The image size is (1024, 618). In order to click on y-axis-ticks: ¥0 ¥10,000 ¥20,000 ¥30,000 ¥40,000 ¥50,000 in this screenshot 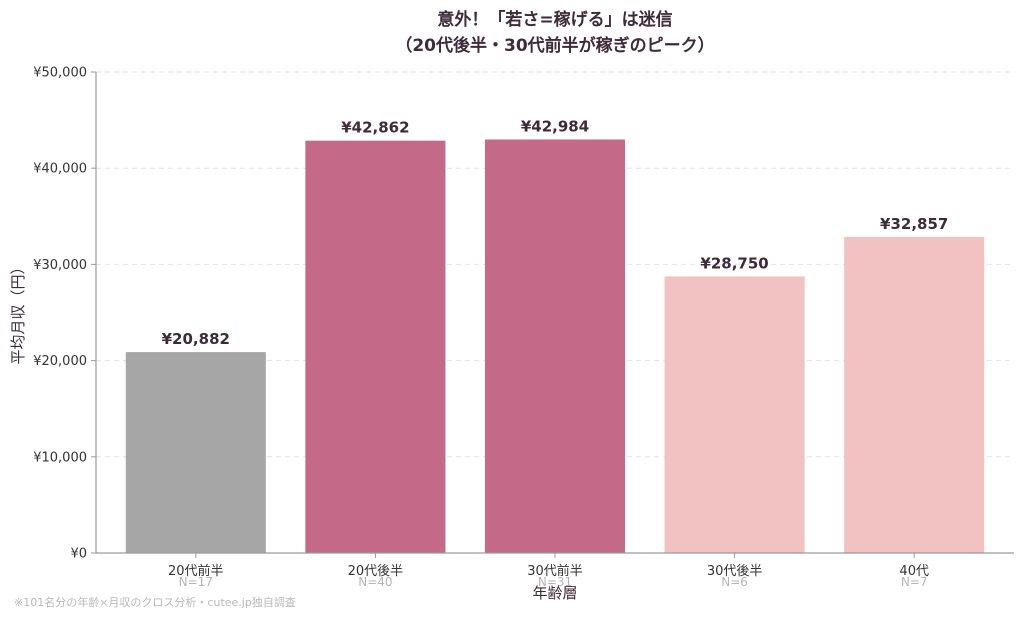, I will do `click(64, 314)`.